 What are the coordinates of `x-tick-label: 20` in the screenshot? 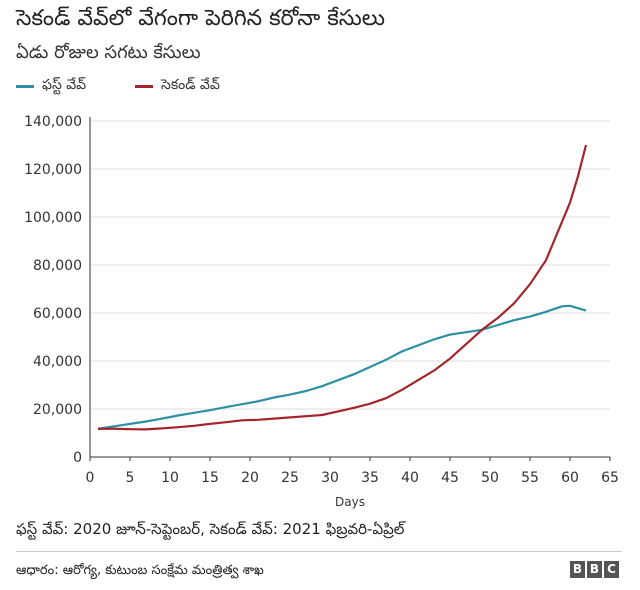 It's located at (250, 478).